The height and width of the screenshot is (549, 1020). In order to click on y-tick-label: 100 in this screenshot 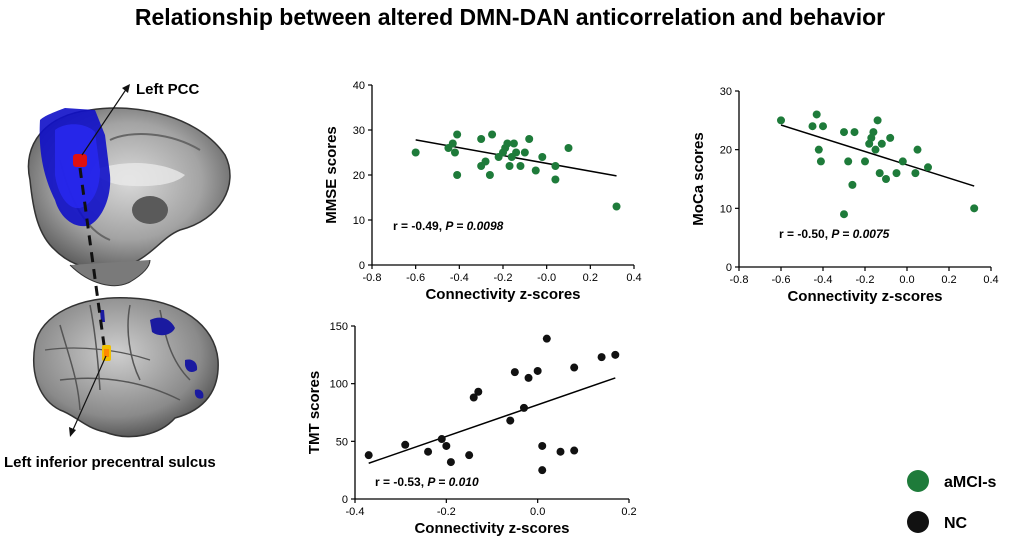, I will do `click(339, 385)`.